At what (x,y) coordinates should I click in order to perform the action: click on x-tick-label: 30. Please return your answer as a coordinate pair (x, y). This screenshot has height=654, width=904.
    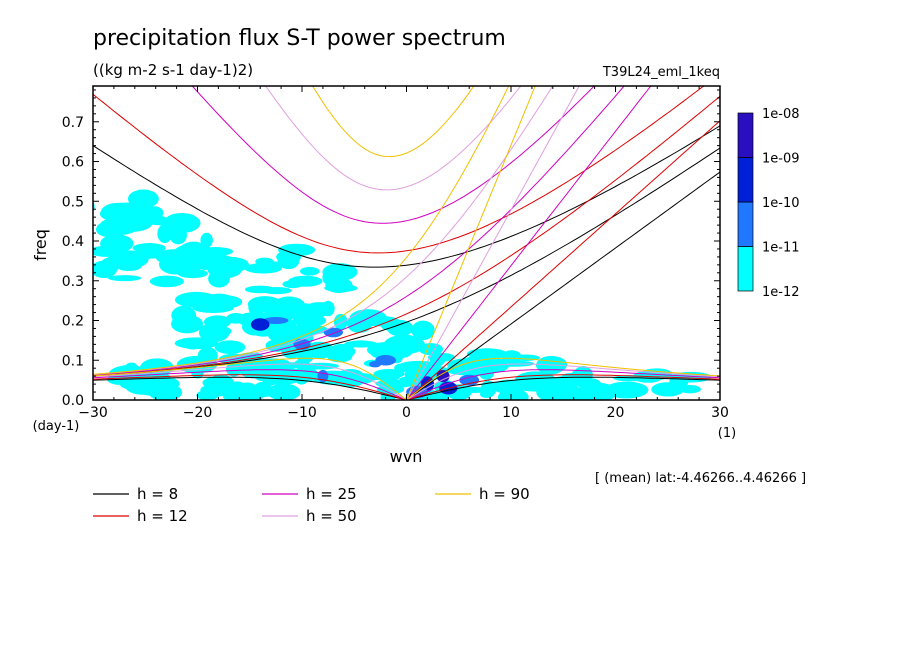
    Looking at the image, I should click on (720, 413).